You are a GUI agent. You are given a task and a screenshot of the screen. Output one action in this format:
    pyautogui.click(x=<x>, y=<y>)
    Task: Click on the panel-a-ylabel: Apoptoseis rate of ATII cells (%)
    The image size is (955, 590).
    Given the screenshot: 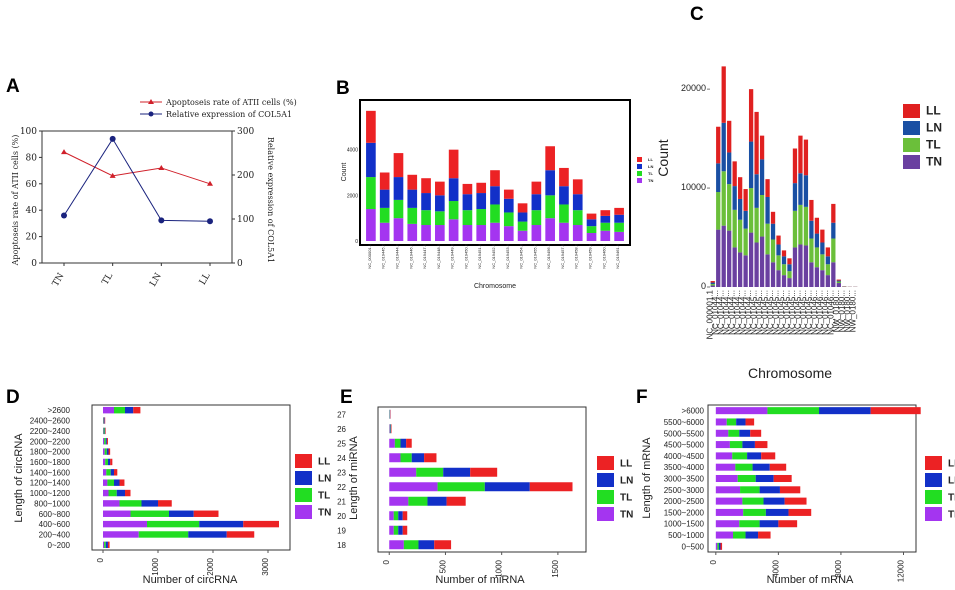 What is the action you would take?
    pyautogui.click(x=15, y=201)
    